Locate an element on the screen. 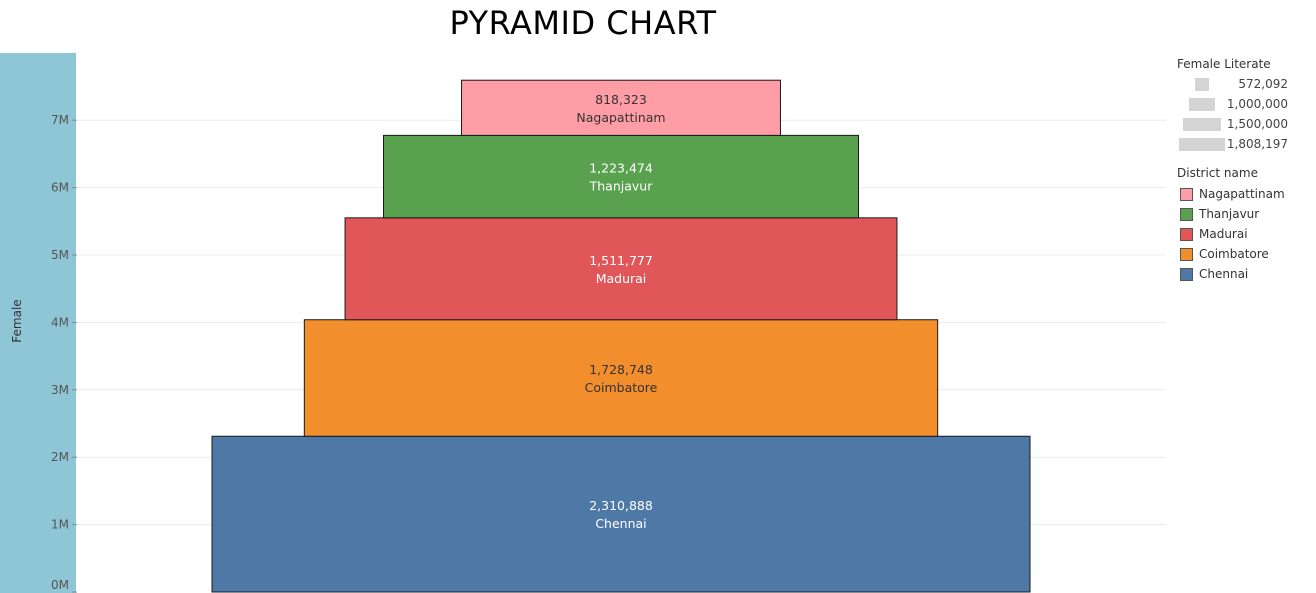 This screenshot has height=593, width=1316. color-legend-item: Thanjavur is located at coordinates (1231, 214).